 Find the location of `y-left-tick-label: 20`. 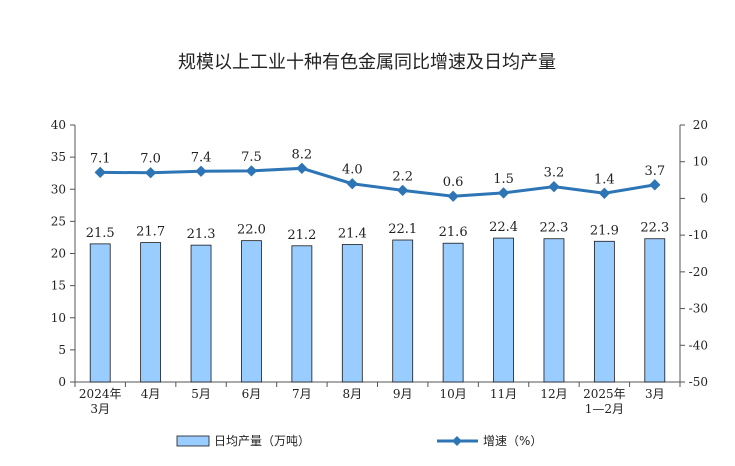

y-left-tick-label: 20 is located at coordinates (58, 254).